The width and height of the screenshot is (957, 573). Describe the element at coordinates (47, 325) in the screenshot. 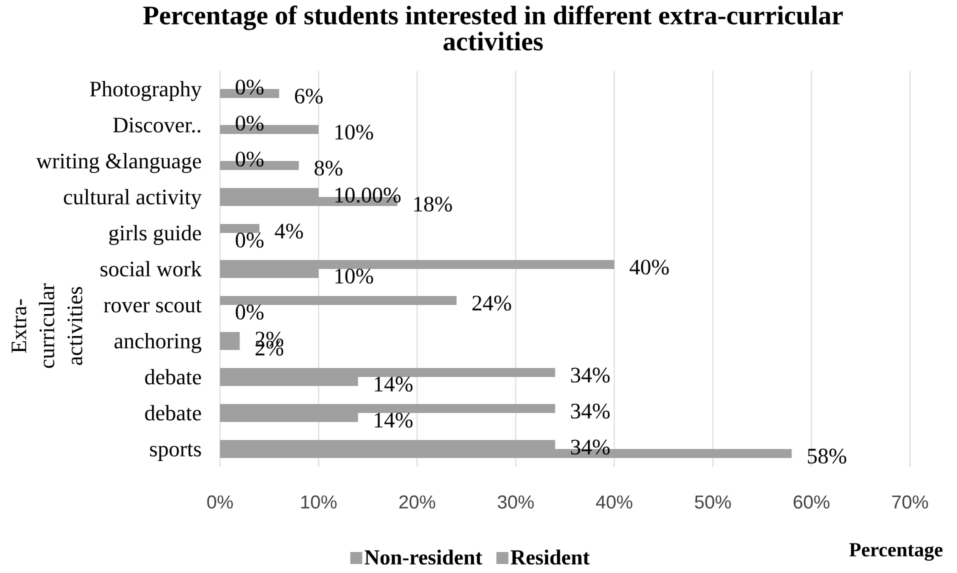

I see `y-axis-title: Extra-curricular activities` at that location.